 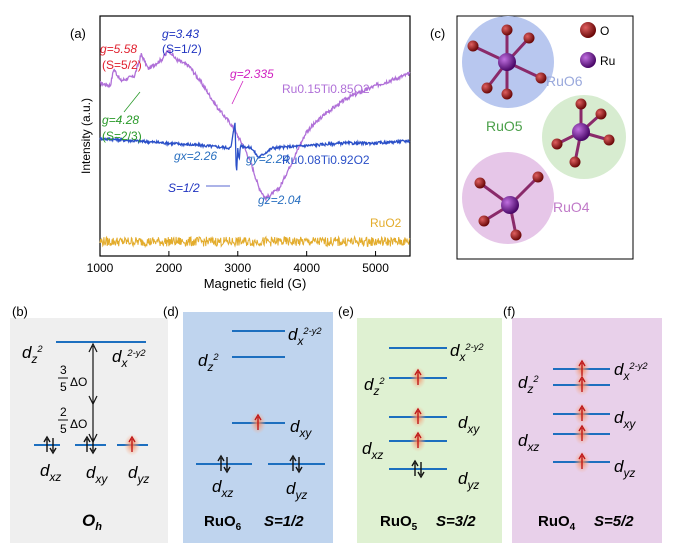 What do you see at coordinates (326, 89) in the screenshot?
I see `legend-ru015: Ru0.15Ti0.85O2` at bounding box center [326, 89].